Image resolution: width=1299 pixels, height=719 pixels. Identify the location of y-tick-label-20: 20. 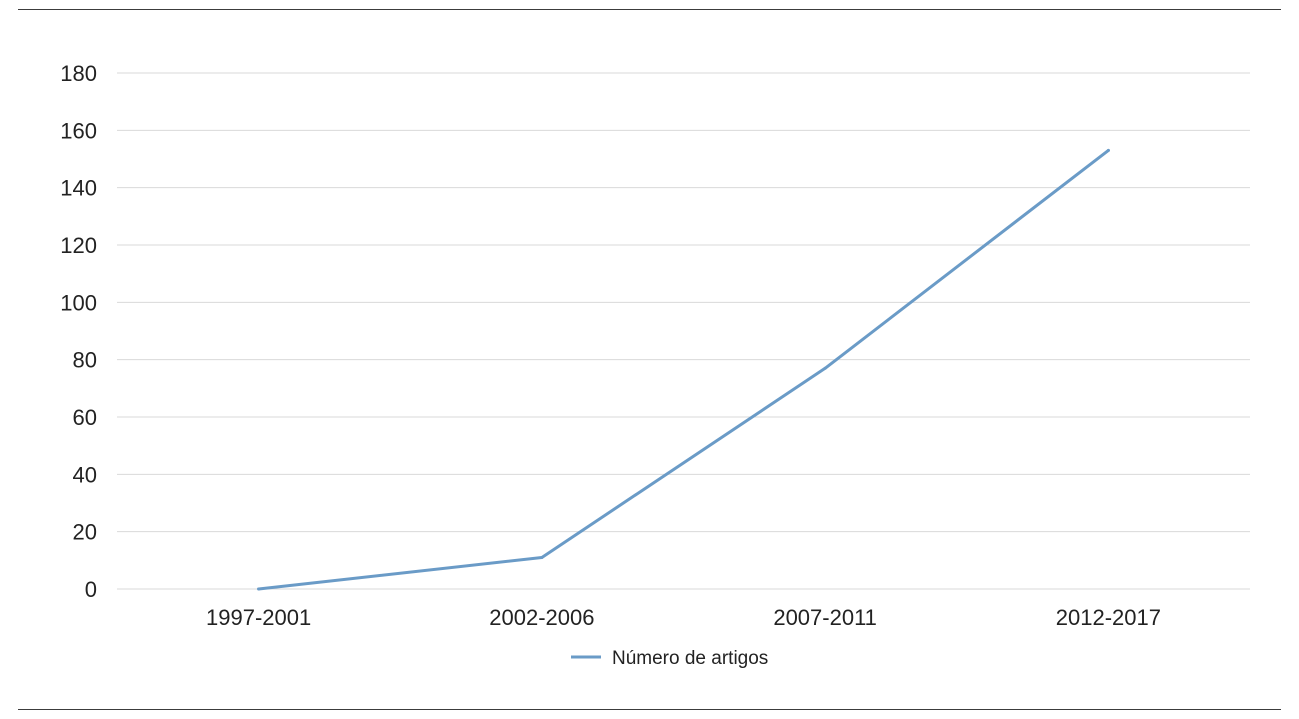
(85, 532).